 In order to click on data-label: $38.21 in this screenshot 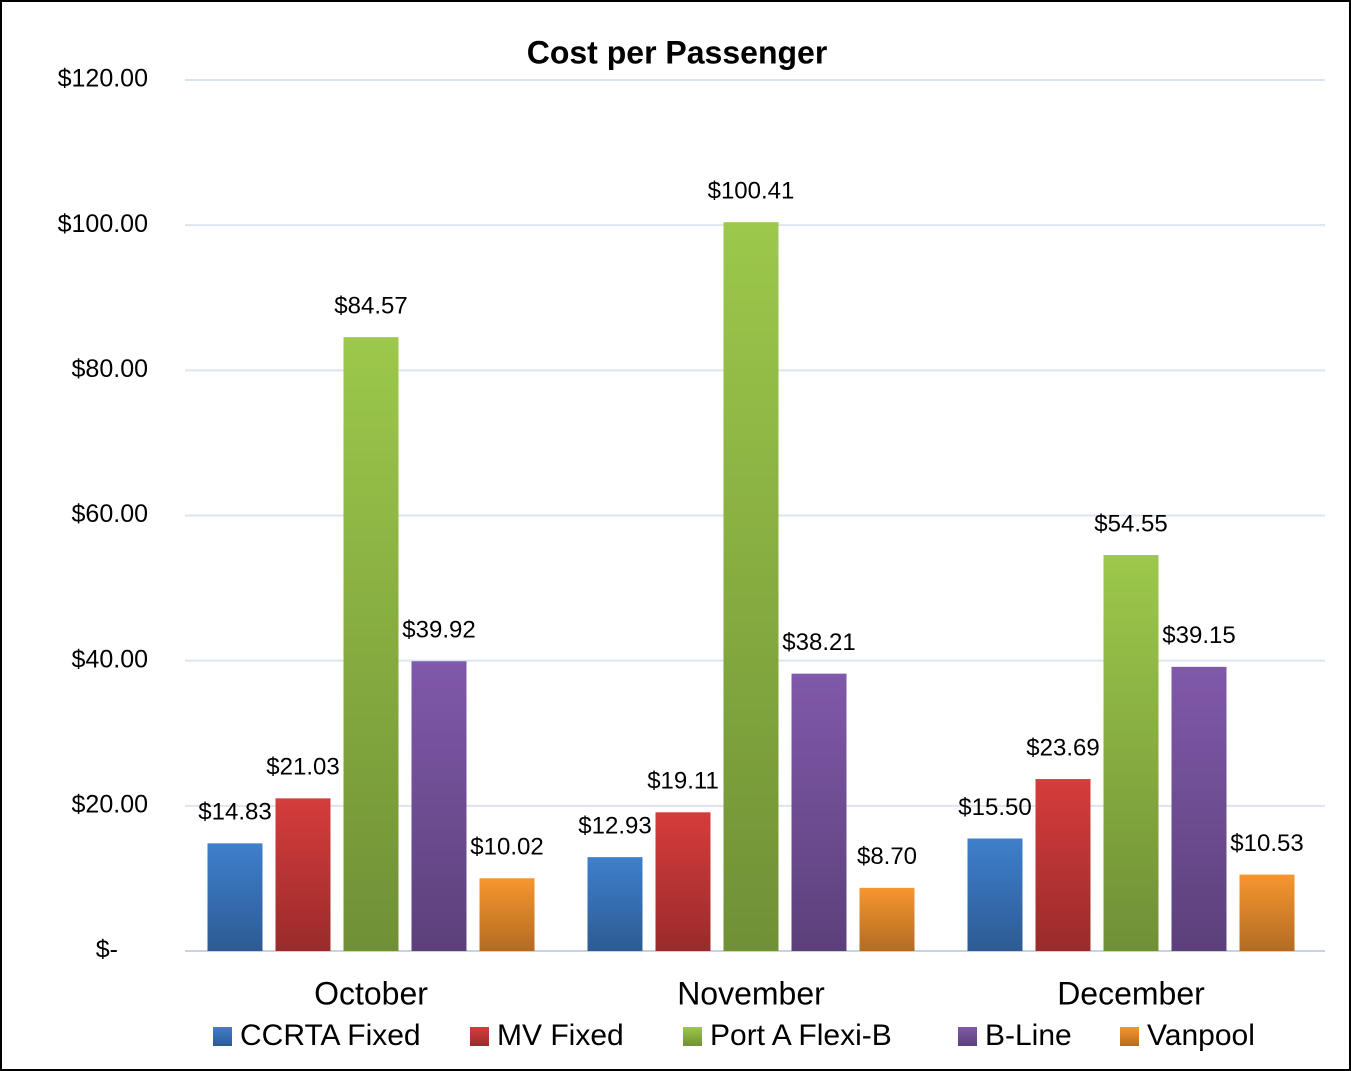, I will do `click(818, 642)`.